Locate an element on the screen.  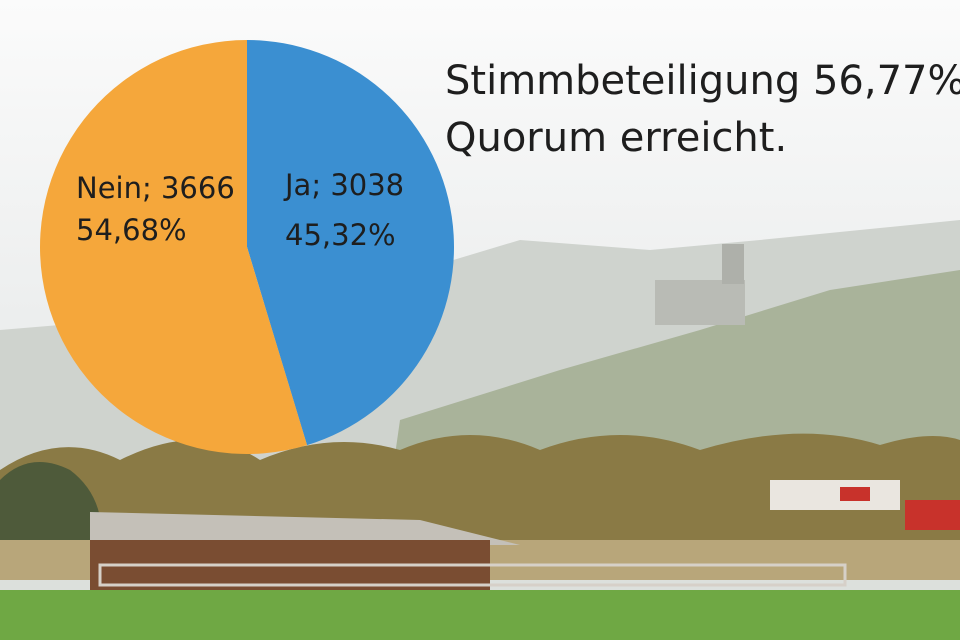
slice-percent: 54,68% is located at coordinates (131, 230).